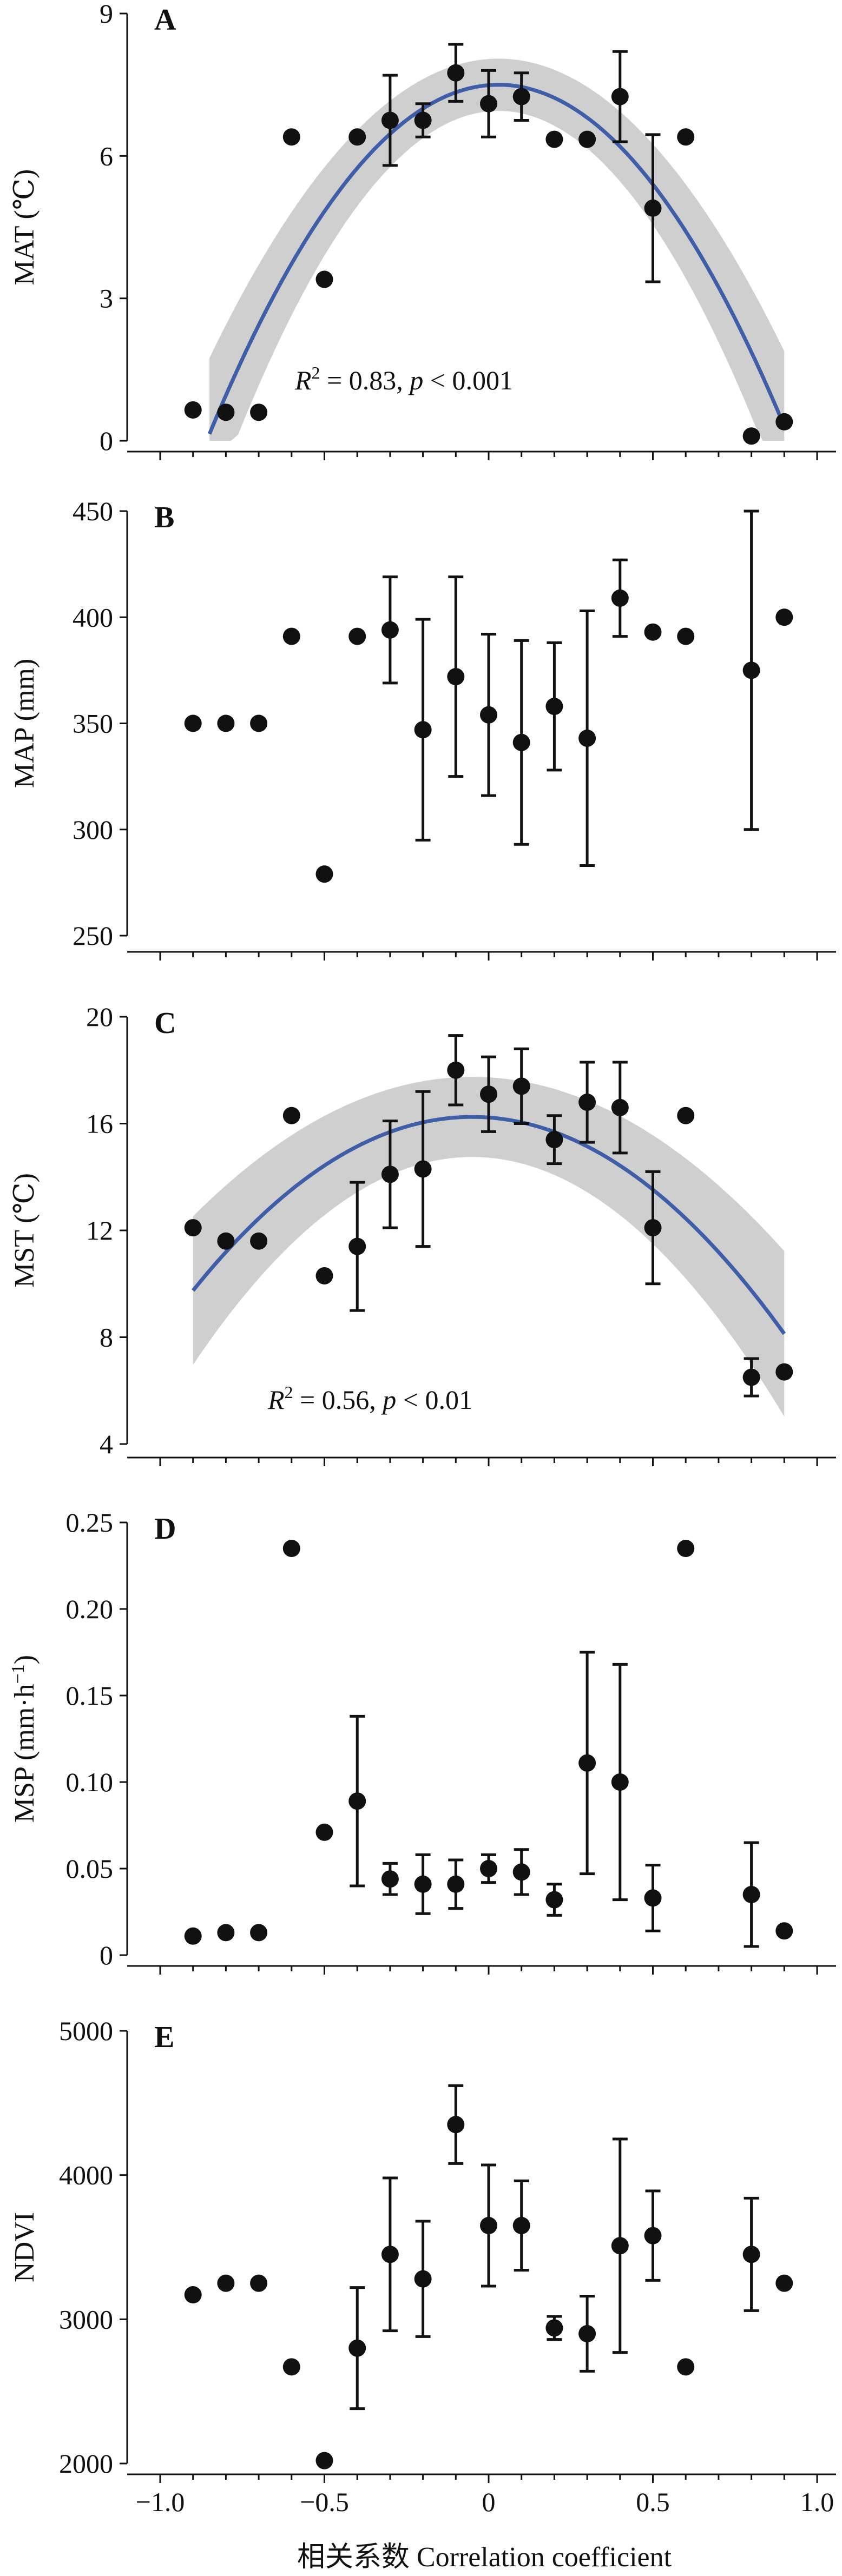 This screenshot has height=2576, width=842. Describe the element at coordinates (106, 14) in the screenshot. I see `y-tick-label-a: 9` at that location.